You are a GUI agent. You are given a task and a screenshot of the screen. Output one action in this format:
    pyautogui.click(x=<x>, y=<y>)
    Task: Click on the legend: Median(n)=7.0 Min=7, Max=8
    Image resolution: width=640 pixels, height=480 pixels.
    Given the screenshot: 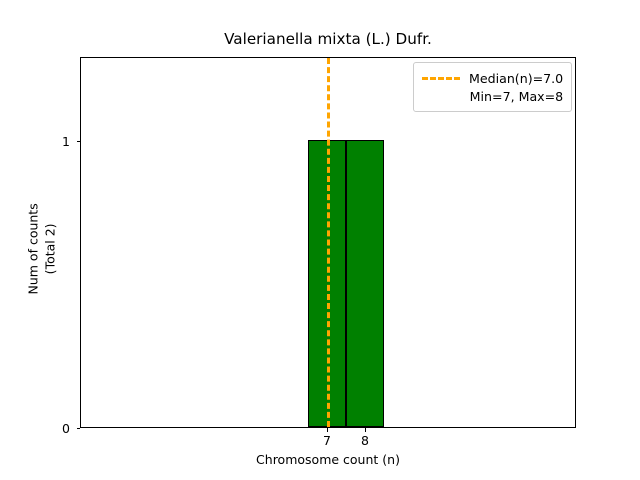 What is the action you would take?
    pyautogui.click(x=493, y=87)
    